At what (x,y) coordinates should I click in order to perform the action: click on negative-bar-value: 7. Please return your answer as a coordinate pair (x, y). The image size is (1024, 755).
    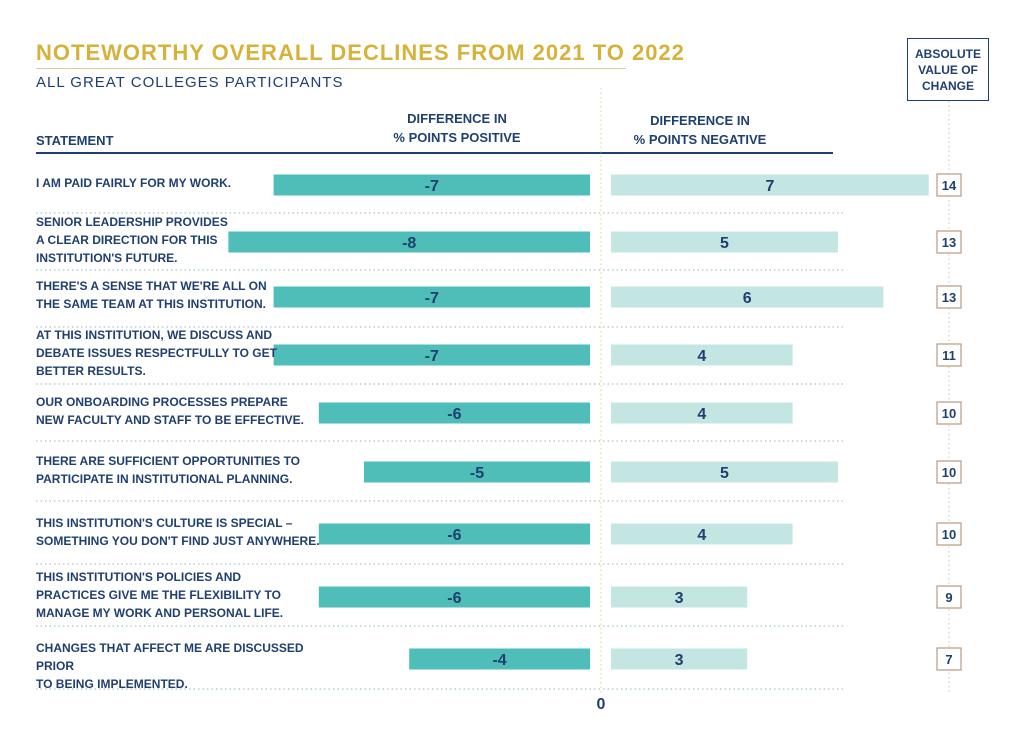
    Looking at the image, I should click on (769, 186).